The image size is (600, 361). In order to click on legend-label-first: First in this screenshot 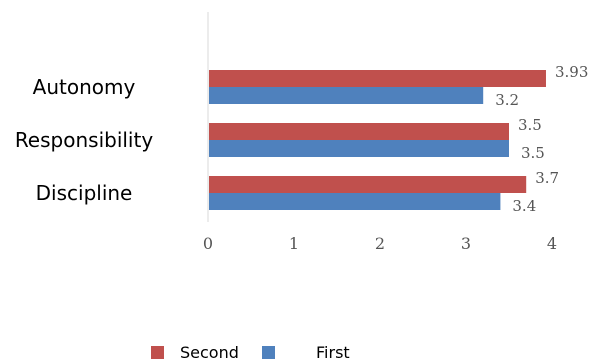, I will do `click(333, 352)`.